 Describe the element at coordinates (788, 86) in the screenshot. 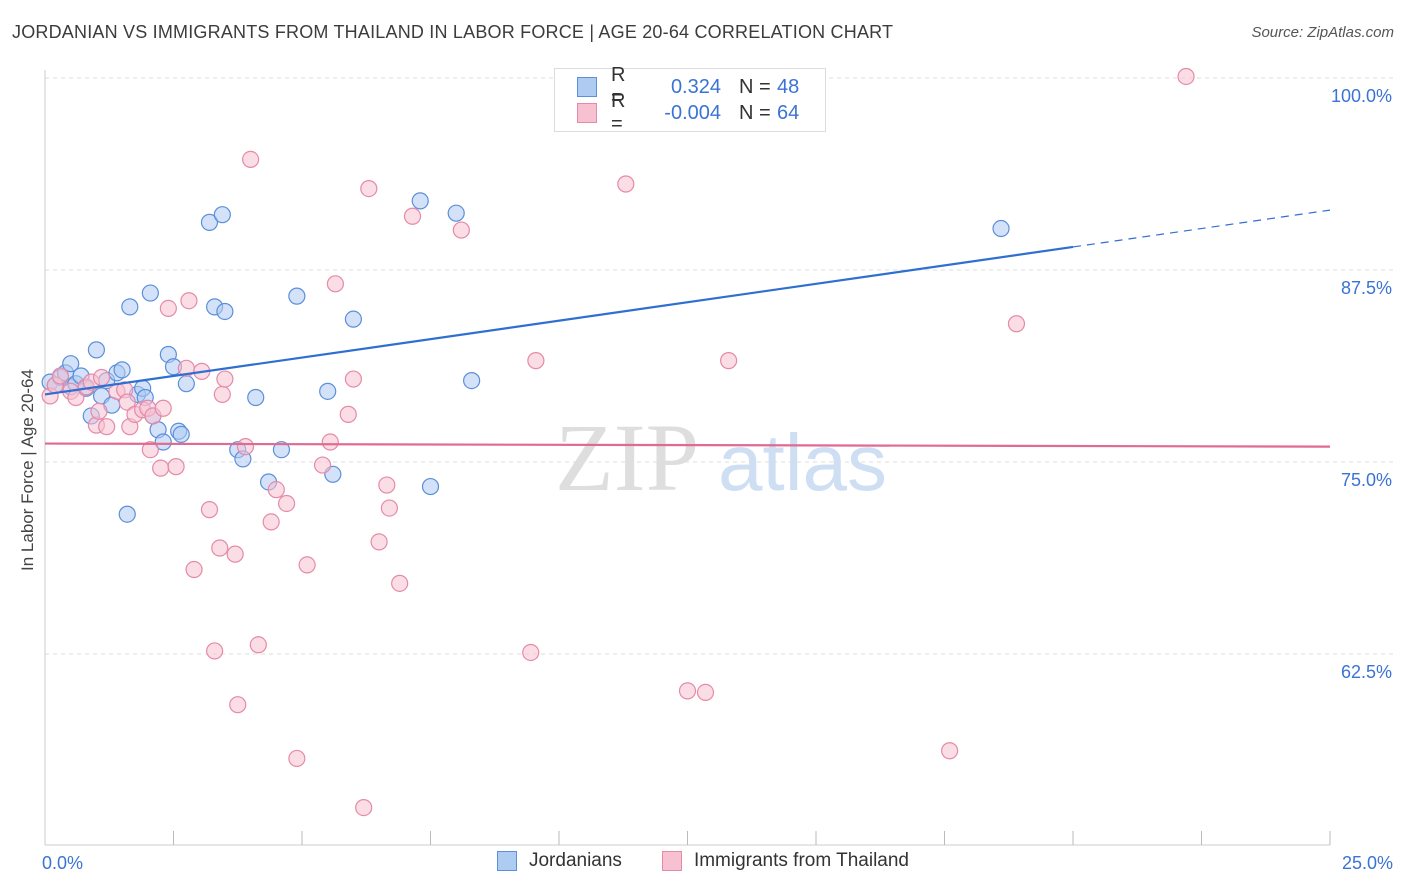

I see `n-value: 48` at that location.